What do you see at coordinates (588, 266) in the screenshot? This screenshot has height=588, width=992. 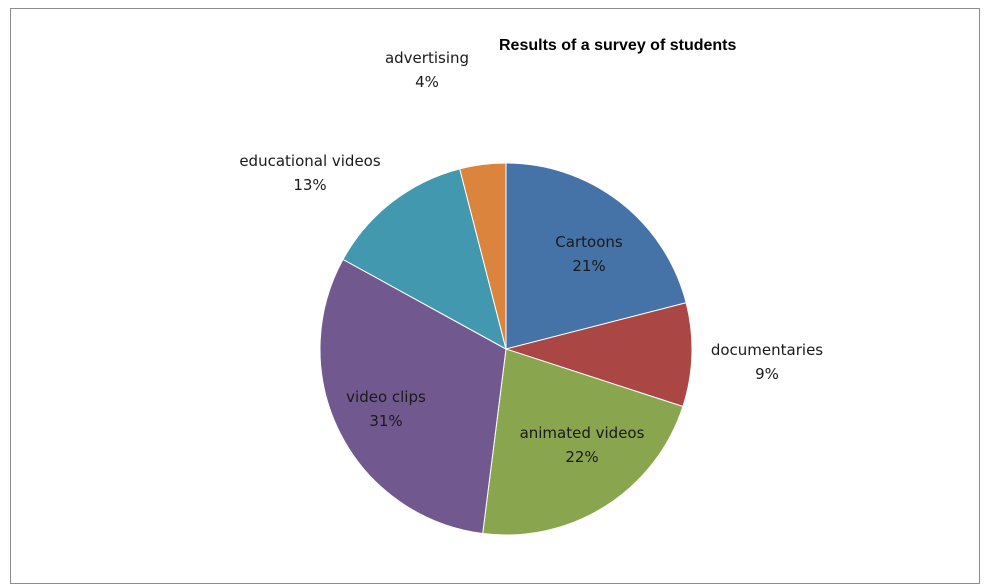 I see `slice-value-Cartoons: 21%` at bounding box center [588, 266].